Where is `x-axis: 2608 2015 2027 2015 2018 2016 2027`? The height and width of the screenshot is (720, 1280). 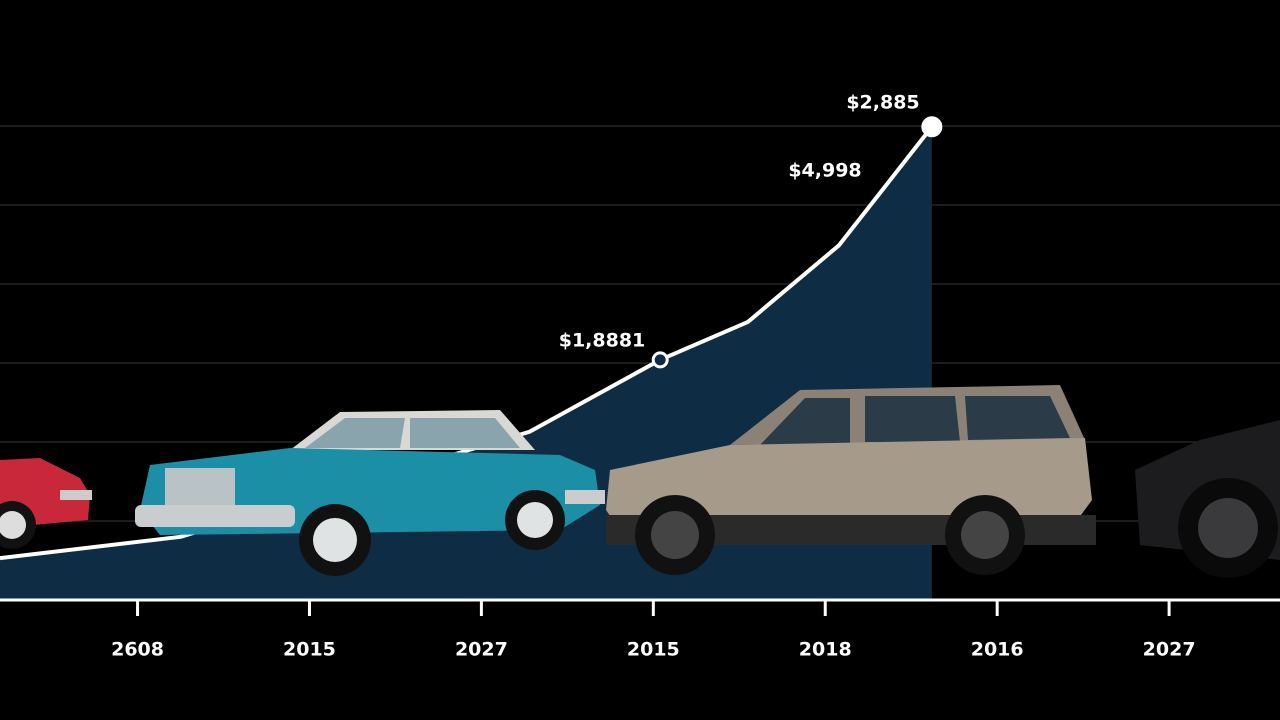 x-axis: 2608 2015 2027 2015 2018 2016 2027 is located at coordinates (640, 629).